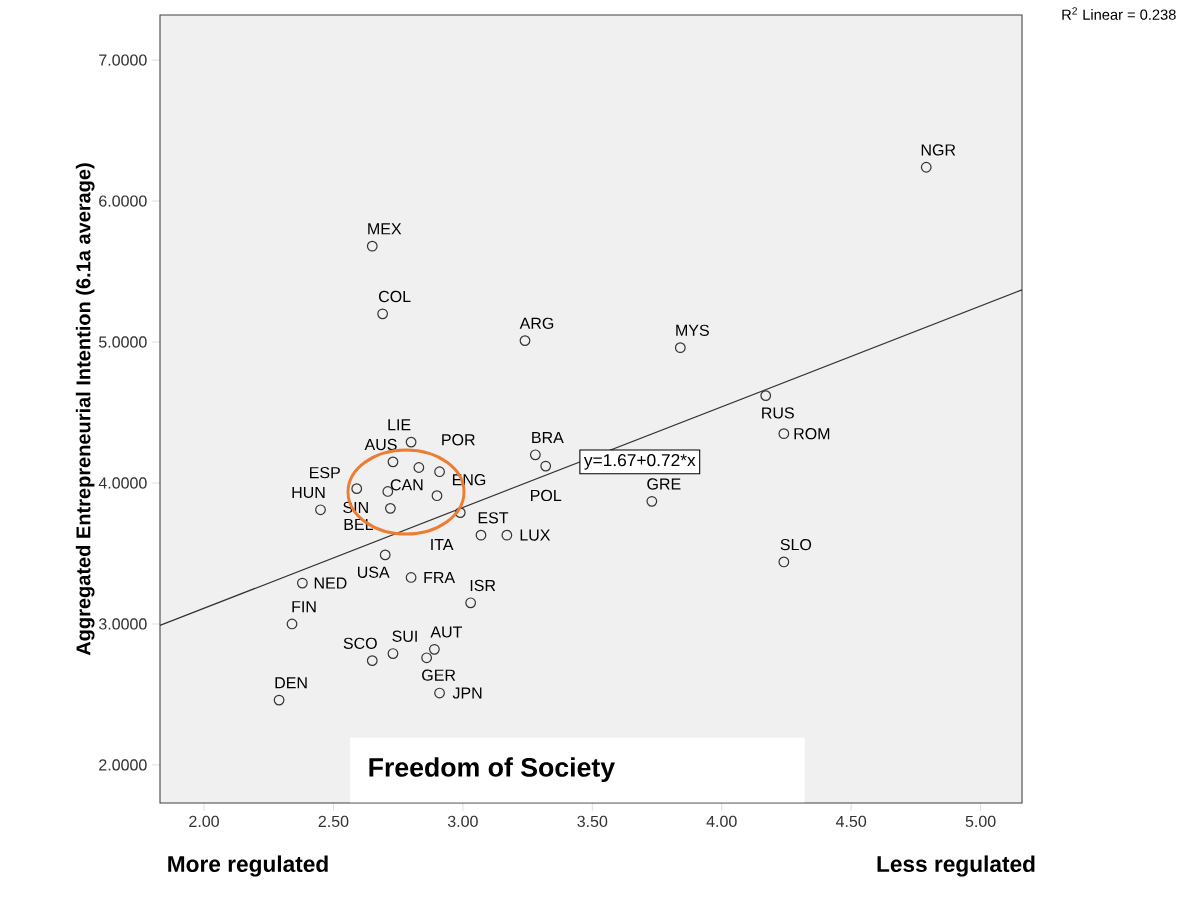 Image resolution: width=1178 pixels, height=907 pixels. I want to click on y-tick-label: 5.0000, so click(123, 342).